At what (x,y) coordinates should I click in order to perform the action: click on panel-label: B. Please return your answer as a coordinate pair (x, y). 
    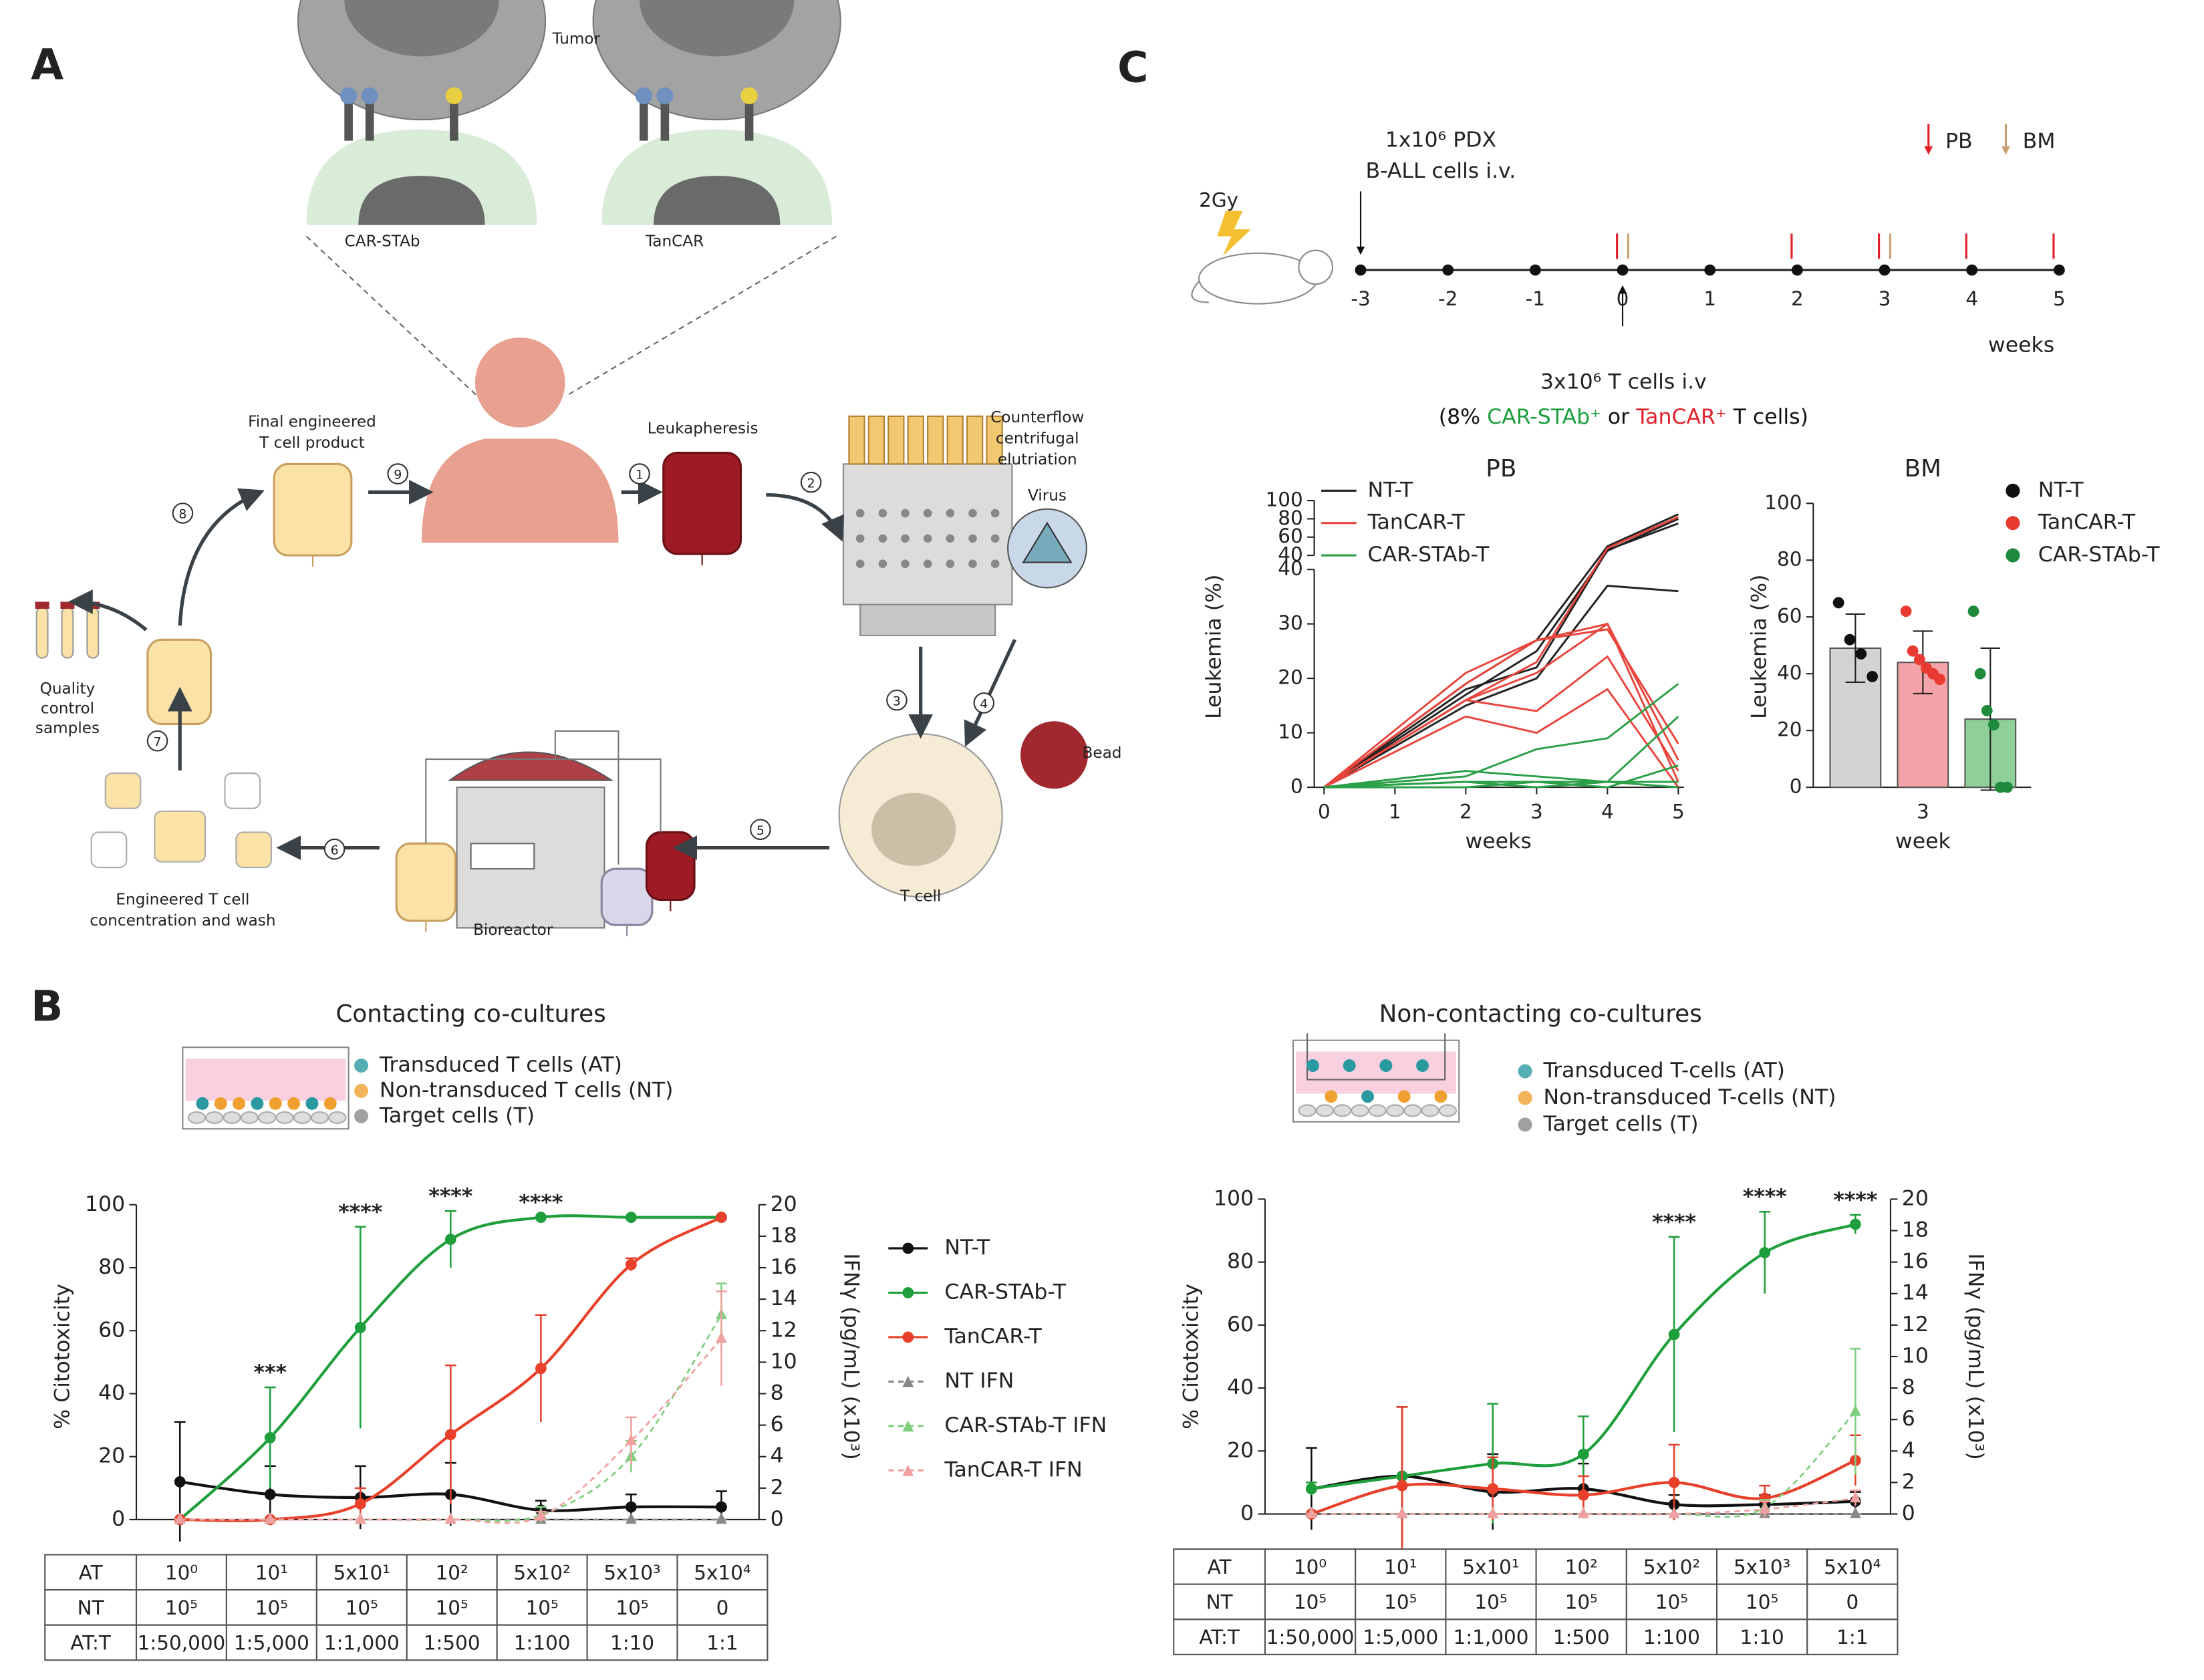
    Looking at the image, I should click on (47, 1006).